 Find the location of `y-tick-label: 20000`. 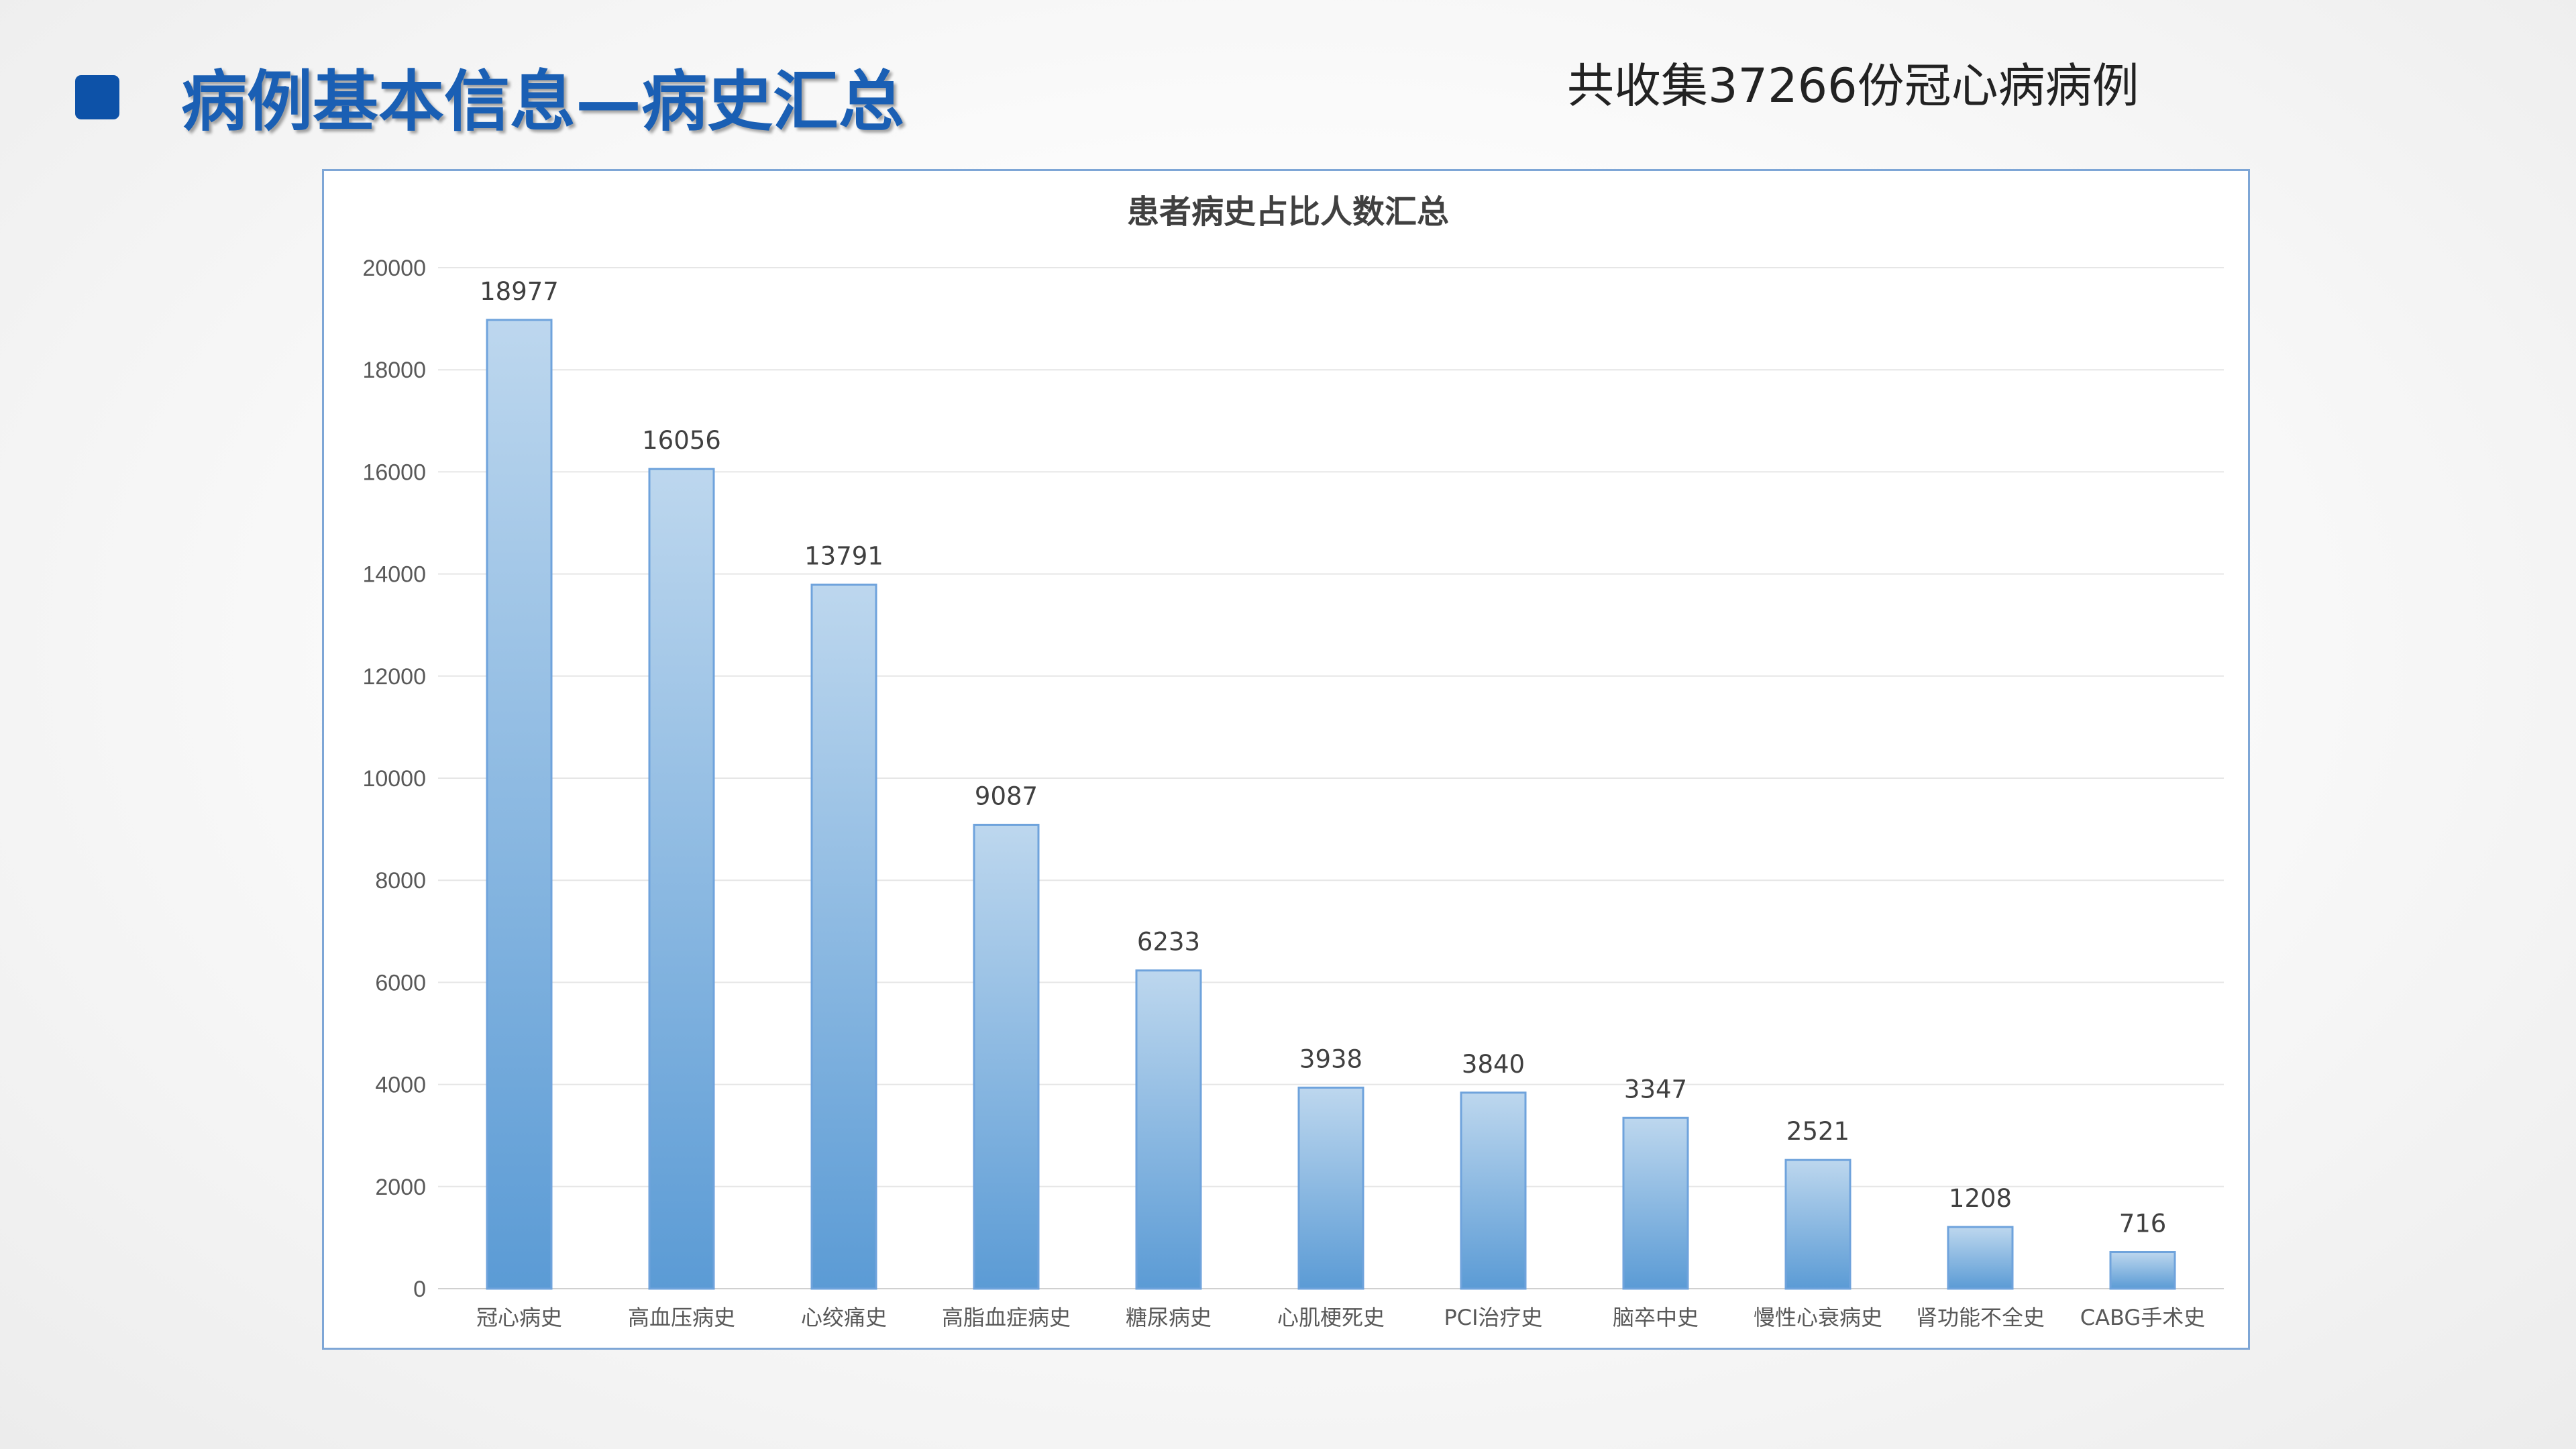

y-tick-label: 20000 is located at coordinates (394, 268).